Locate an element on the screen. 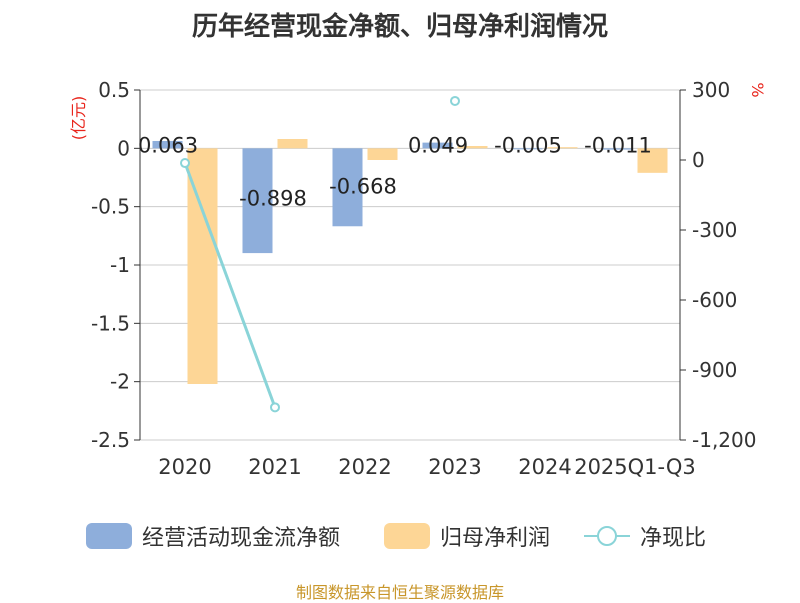  right-tick-label: 0 is located at coordinates (698, 160).